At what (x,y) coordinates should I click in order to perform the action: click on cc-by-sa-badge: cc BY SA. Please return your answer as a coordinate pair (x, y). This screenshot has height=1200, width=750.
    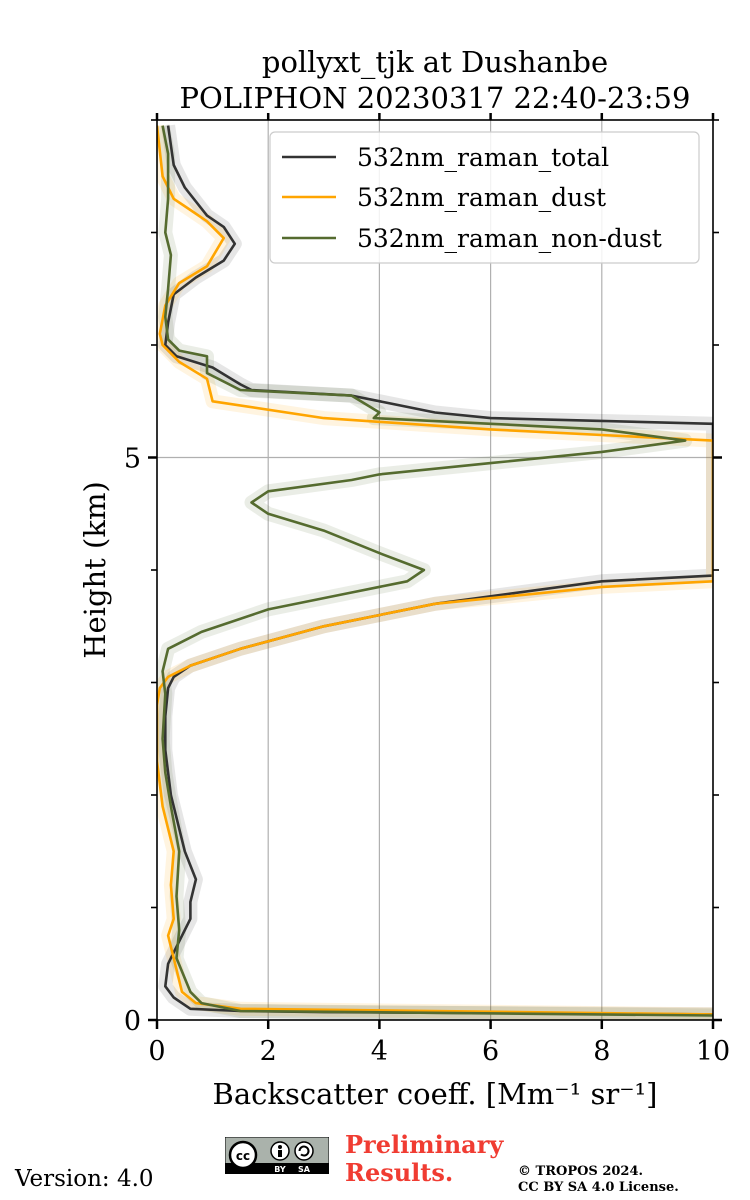
    Looking at the image, I should click on (277, 1155).